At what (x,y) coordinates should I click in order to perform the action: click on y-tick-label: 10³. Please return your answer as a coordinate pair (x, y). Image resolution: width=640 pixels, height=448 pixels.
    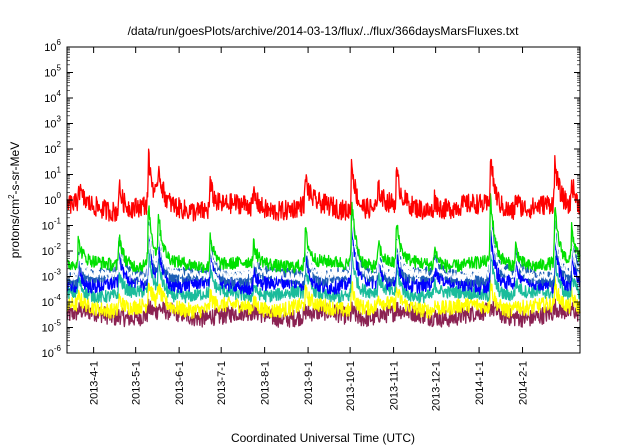
    Looking at the image, I should click on (52, 123).